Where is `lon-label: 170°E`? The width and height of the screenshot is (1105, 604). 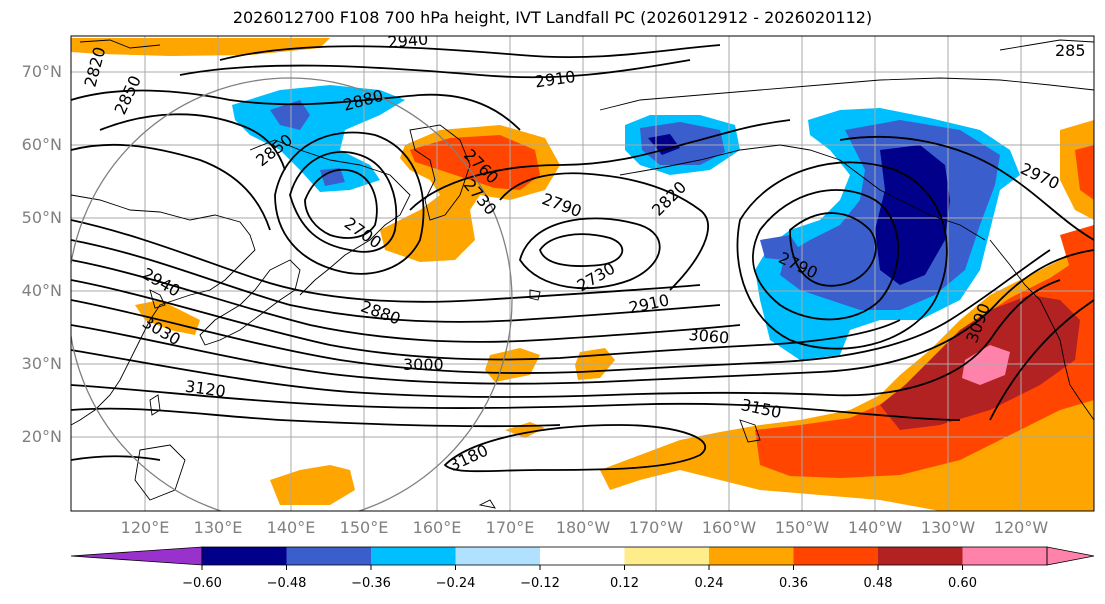
lon-label: 170°E is located at coordinates (510, 527).